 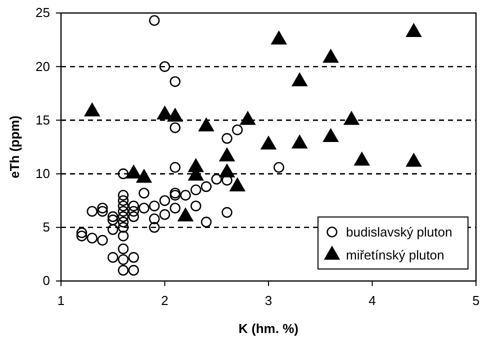 What do you see at coordinates (372, 300) in the screenshot?
I see `x-tick-label: 4` at bounding box center [372, 300].